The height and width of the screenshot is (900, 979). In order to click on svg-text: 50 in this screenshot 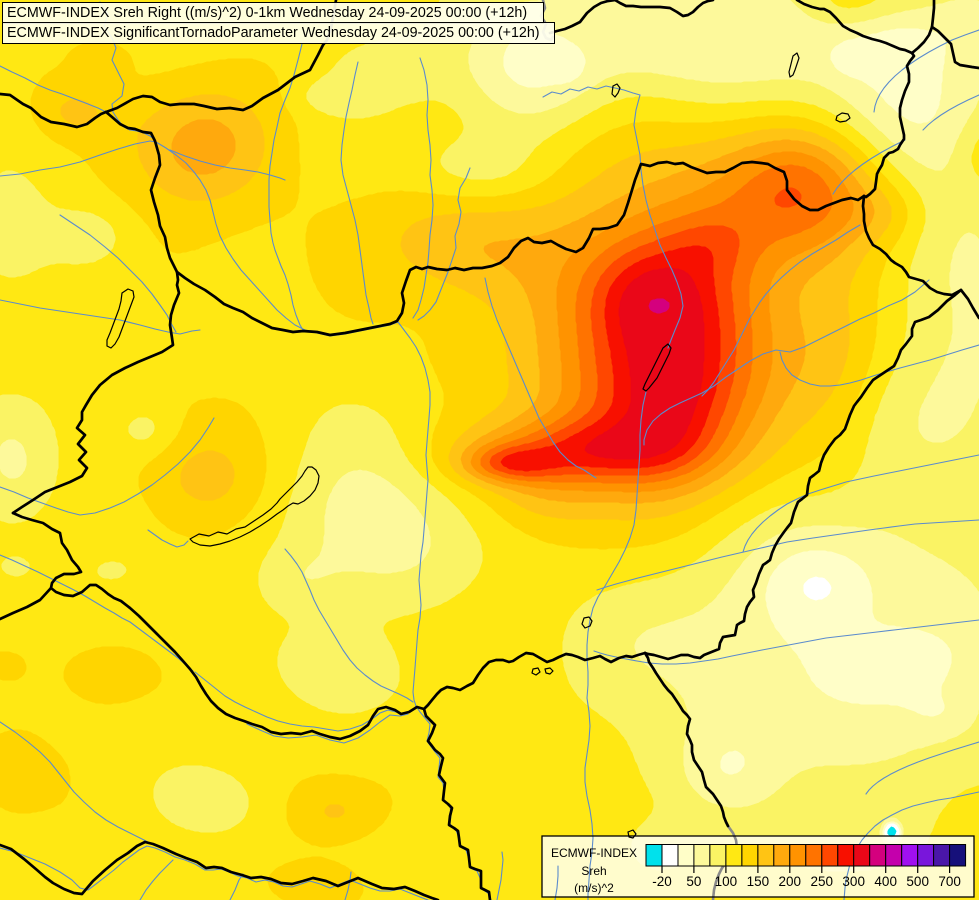, I will do `click(693, 881)`.